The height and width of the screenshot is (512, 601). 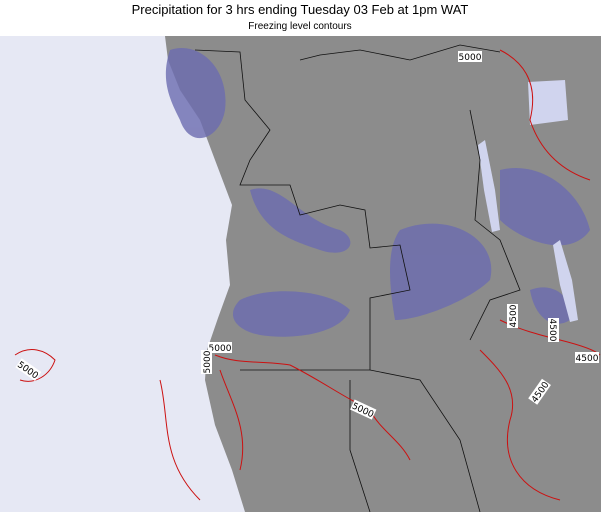 What do you see at coordinates (300, 18) in the screenshot?
I see `header-band` at bounding box center [300, 18].